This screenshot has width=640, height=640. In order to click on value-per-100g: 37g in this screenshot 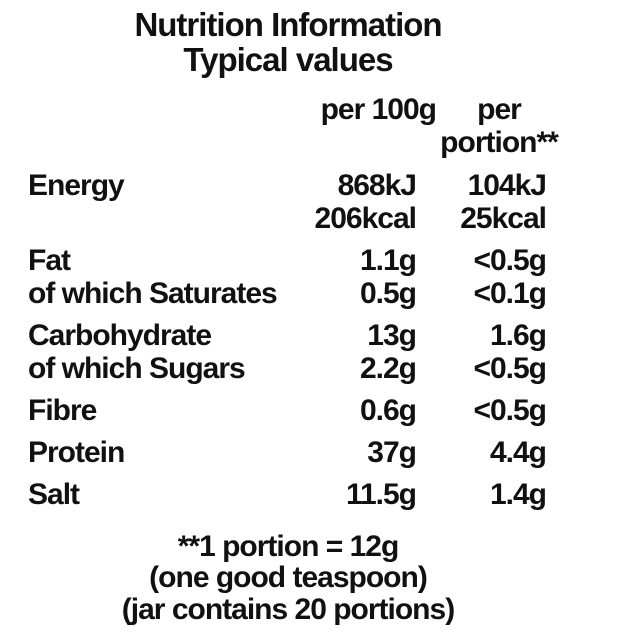, I will do `click(392, 453)`.